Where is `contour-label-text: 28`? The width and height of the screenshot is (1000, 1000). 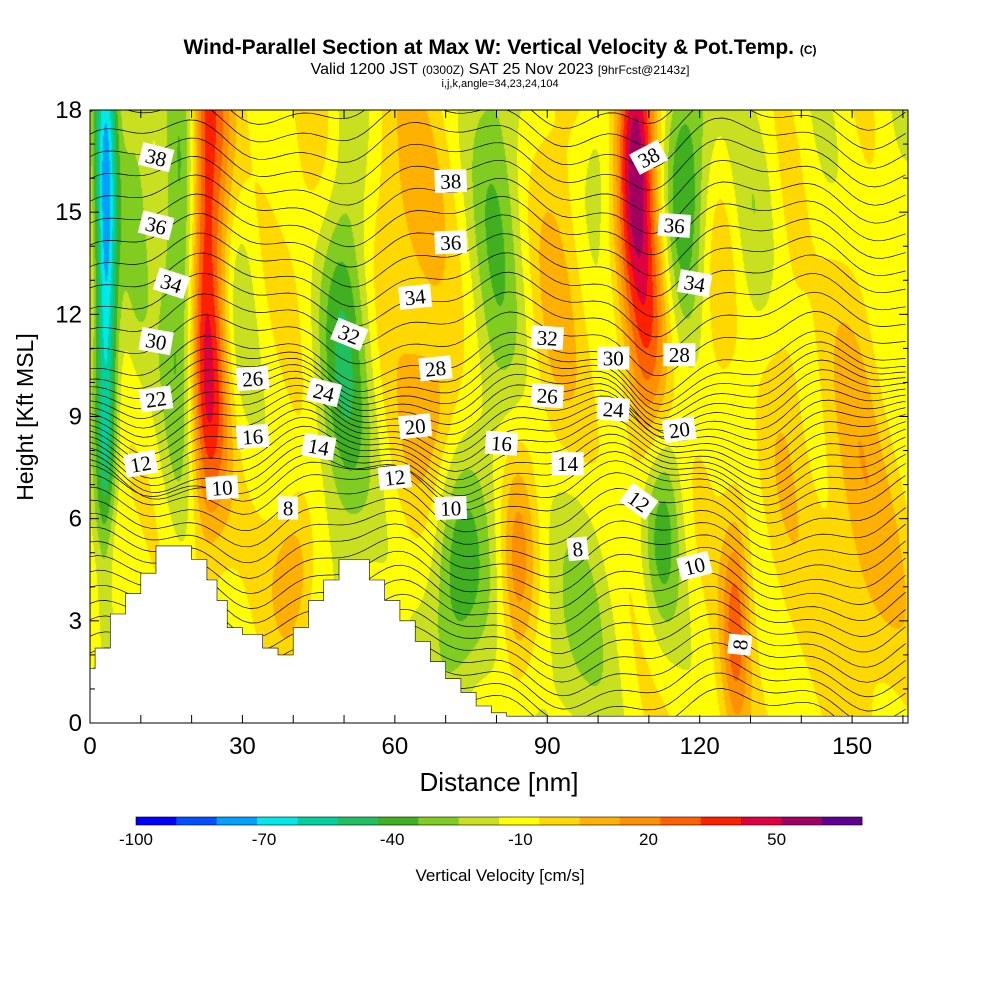
contour-label-text: 28 is located at coordinates (435, 369).